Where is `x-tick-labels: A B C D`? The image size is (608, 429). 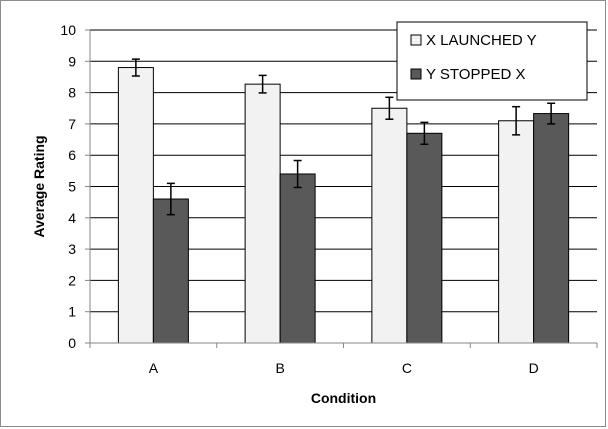 x-tick-labels: A B C D is located at coordinates (344, 368).